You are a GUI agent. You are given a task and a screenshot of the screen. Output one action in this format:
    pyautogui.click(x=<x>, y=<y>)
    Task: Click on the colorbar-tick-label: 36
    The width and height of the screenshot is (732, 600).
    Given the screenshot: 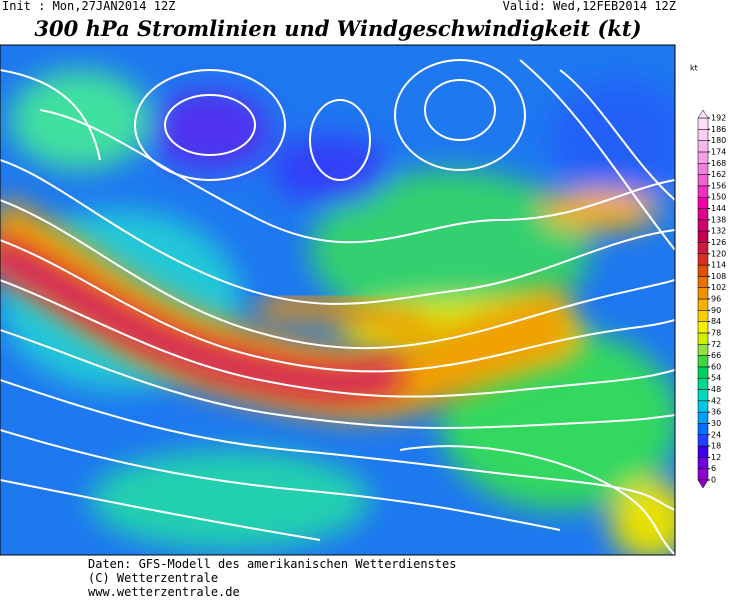 What is the action you would take?
    pyautogui.click(x=716, y=412)
    